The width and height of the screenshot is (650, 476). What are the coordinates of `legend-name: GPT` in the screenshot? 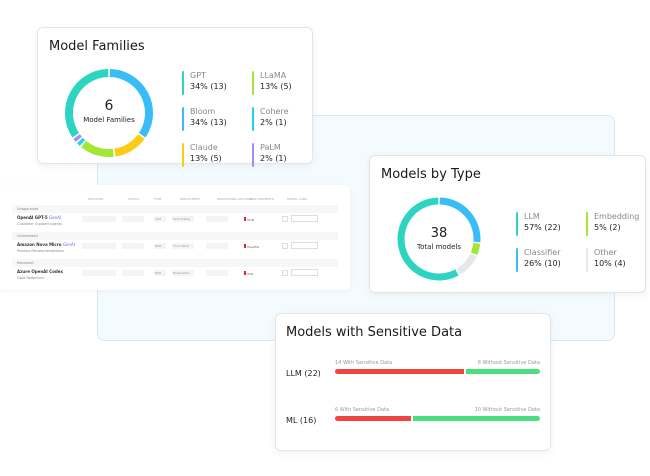 It's located at (198, 75).